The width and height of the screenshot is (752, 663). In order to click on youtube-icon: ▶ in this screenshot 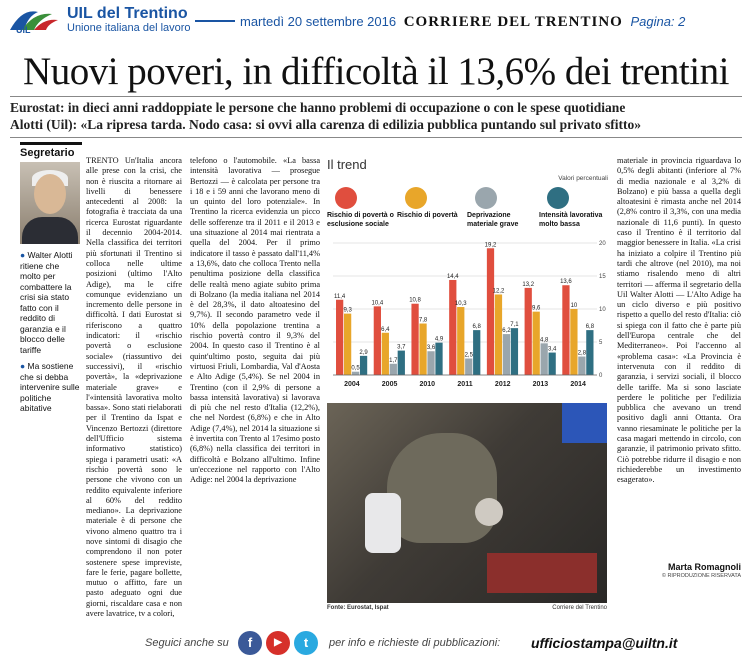, I will do `click(278, 643)`.